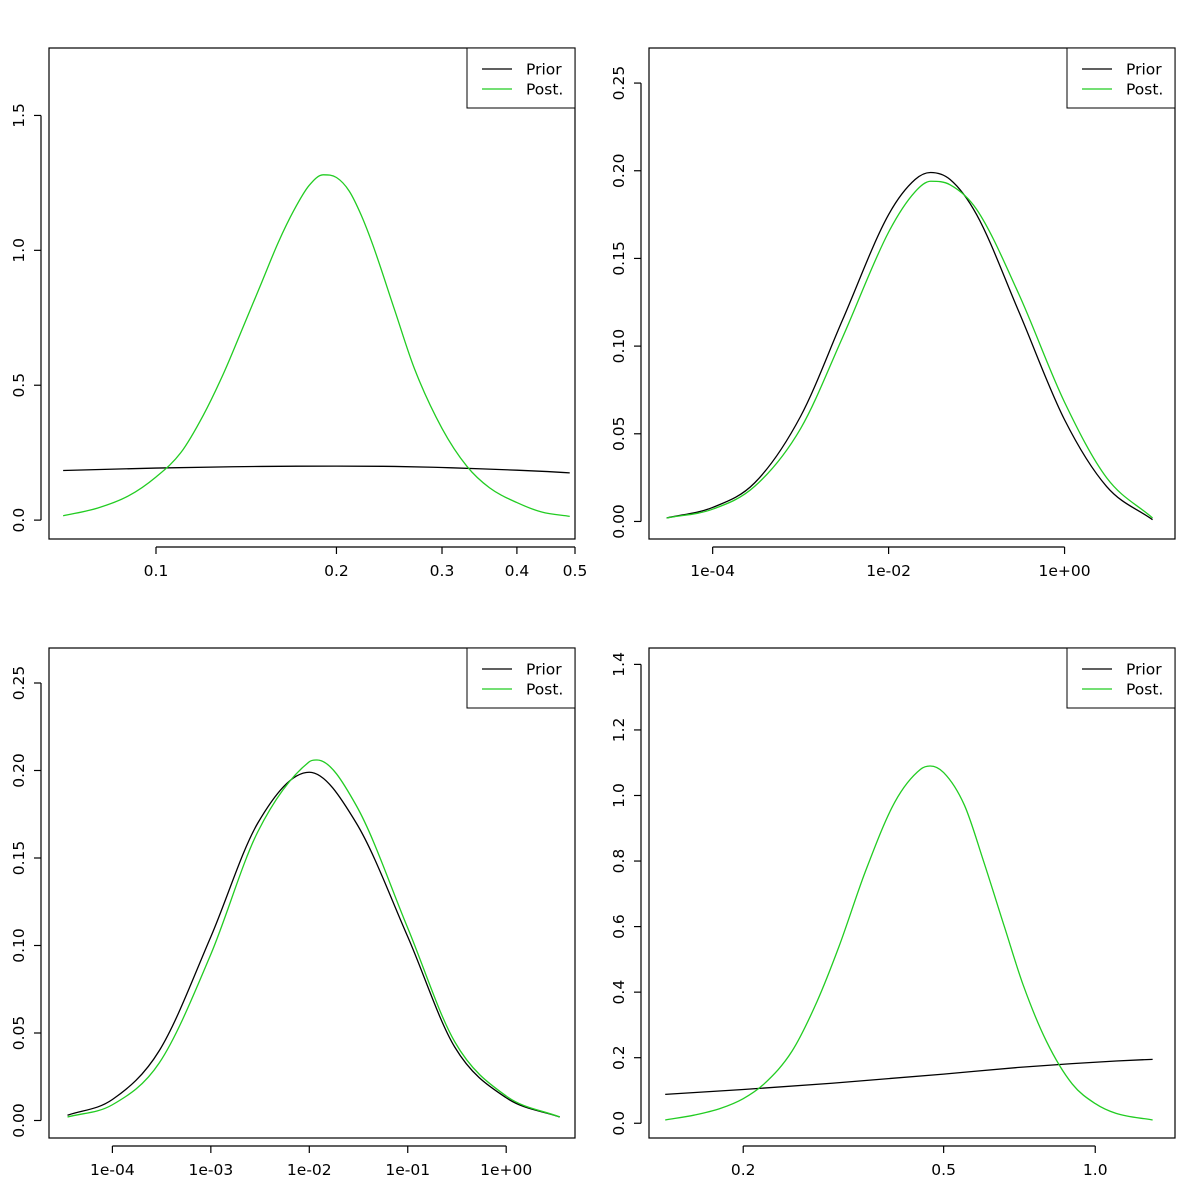 The image size is (1200, 1200). Describe the element at coordinates (619, 664) in the screenshot. I see `y-tick-label: 1.4` at that location.